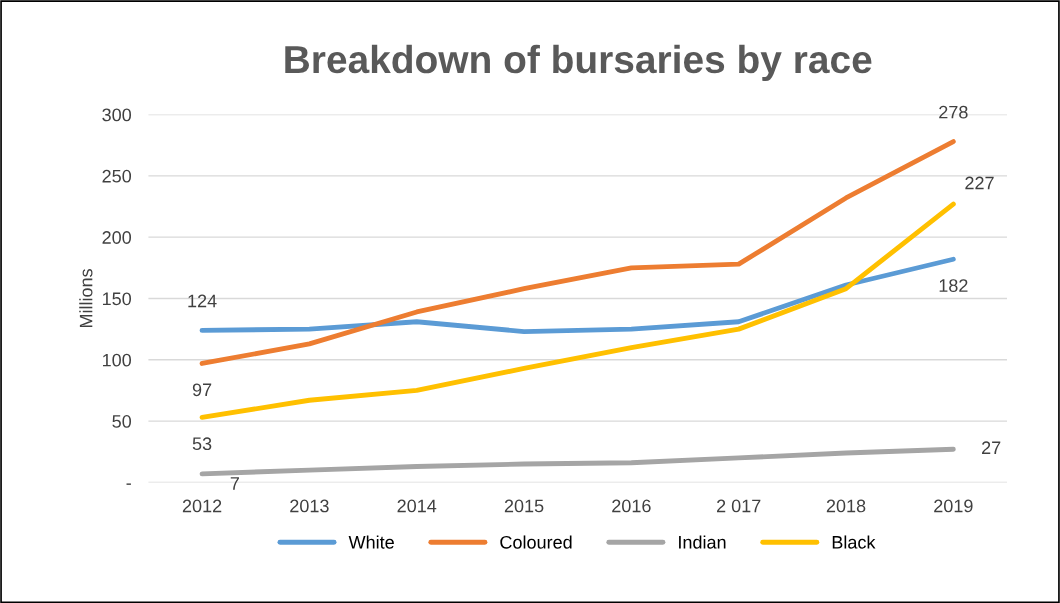 The height and width of the screenshot is (603, 1060). Describe the element at coordinates (631, 506) in the screenshot. I see `x-tick-label: 2016` at that location.